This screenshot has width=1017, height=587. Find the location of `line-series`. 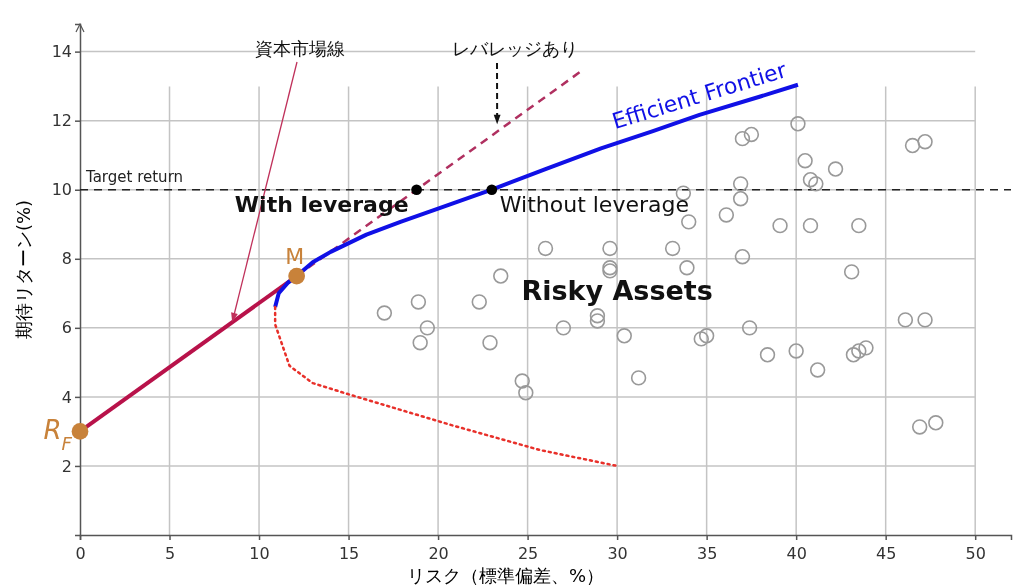

line-series is located at coordinates (446, 386).